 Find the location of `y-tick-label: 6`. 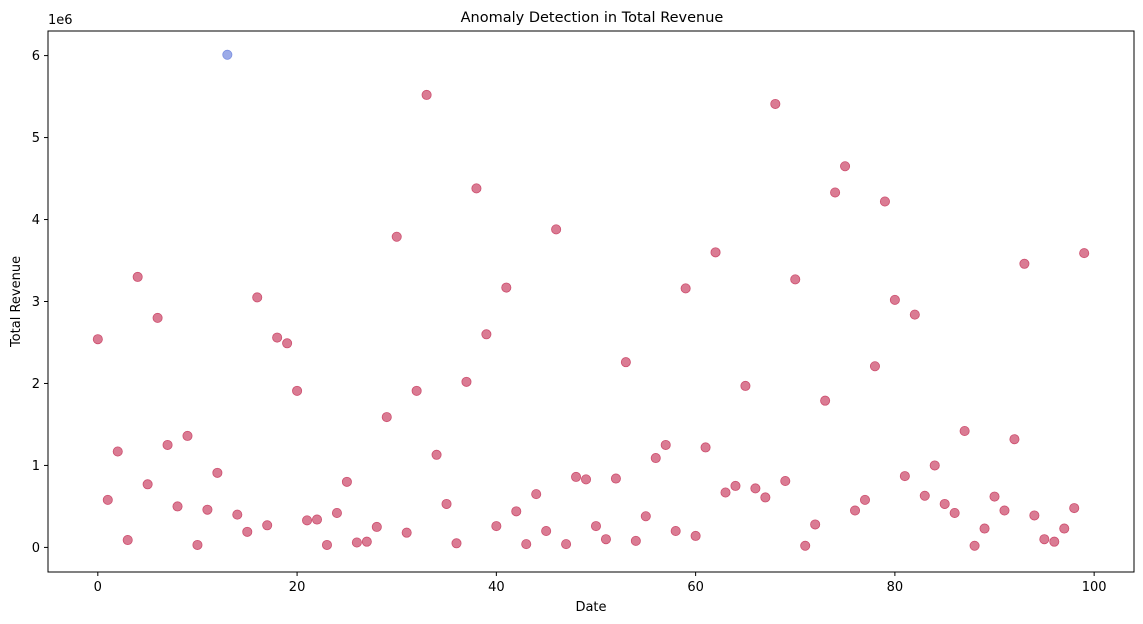

y-tick-label: 6 is located at coordinates (36, 56).